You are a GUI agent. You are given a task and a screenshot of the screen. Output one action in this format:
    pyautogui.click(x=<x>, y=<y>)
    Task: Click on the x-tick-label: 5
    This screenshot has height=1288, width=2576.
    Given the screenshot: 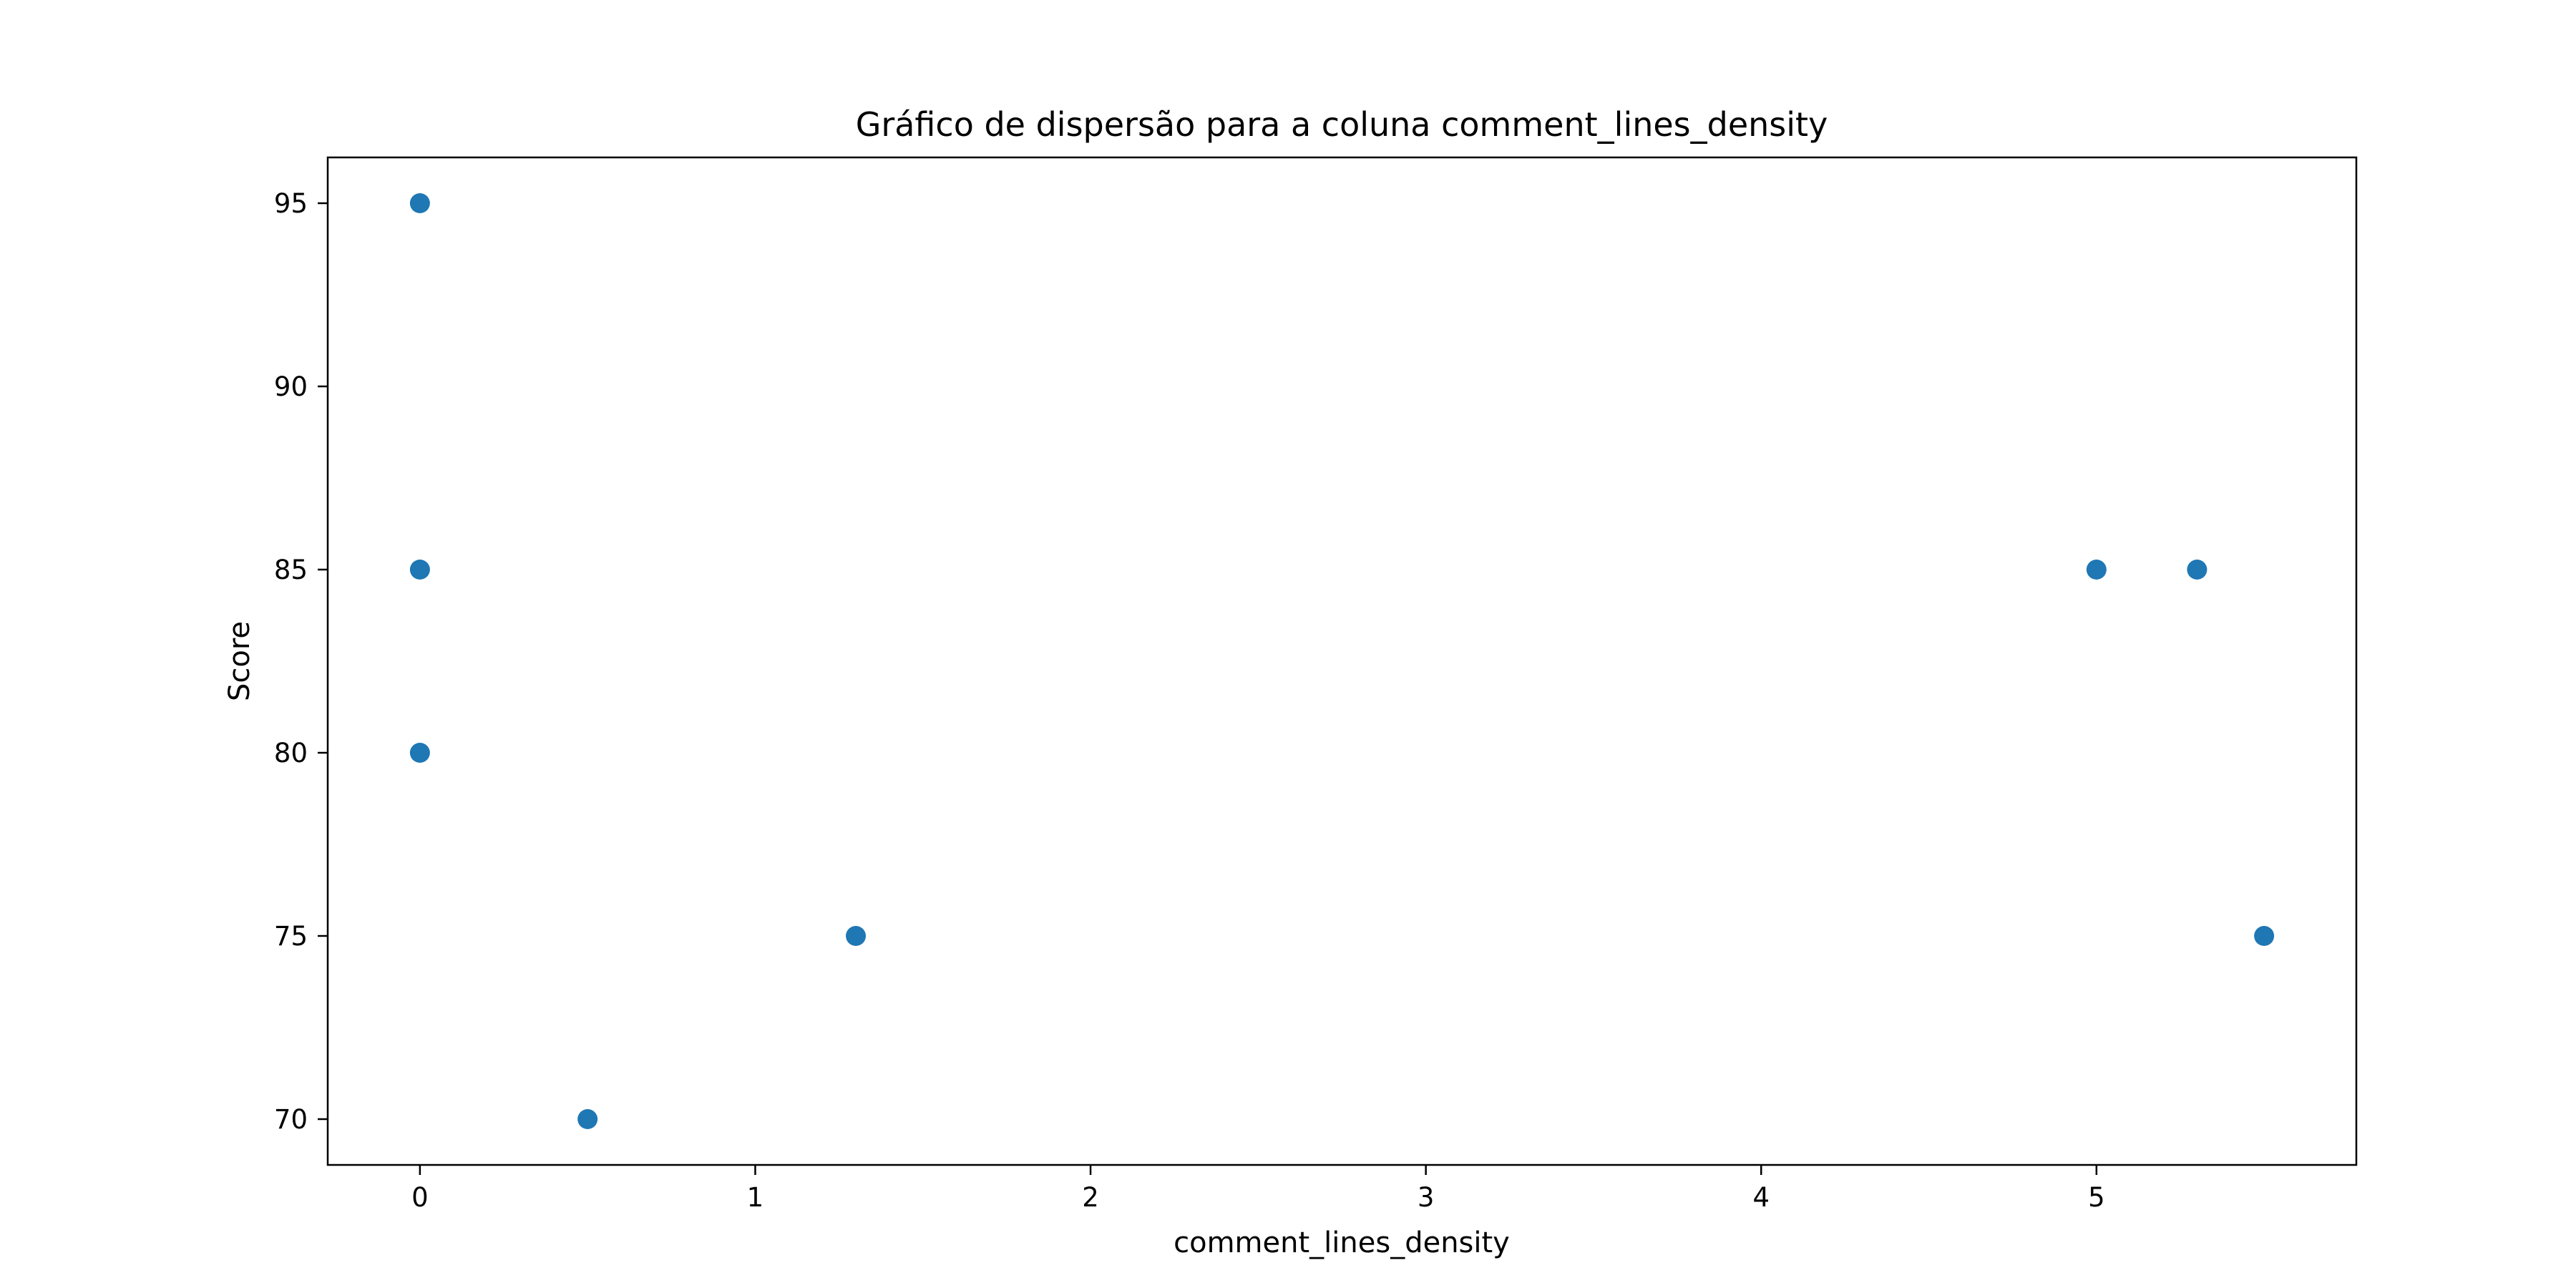 What is the action you would take?
    pyautogui.click(x=2096, y=1197)
    